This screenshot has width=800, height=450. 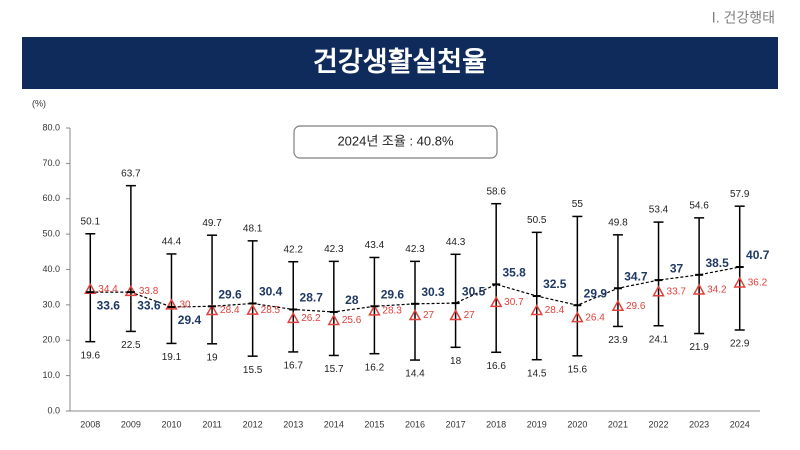 I want to click on rate-label: 28.5, so click(x=271, y=310).